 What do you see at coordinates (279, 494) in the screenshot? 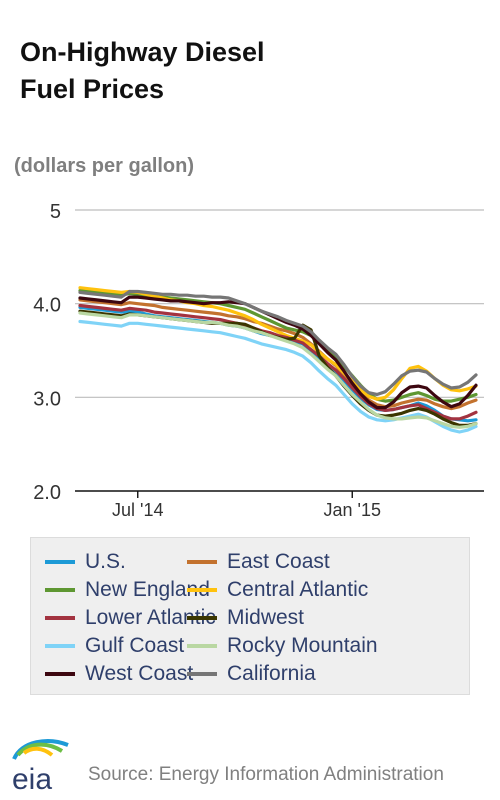
I see `x-axis` at bounding box center [279, 494].